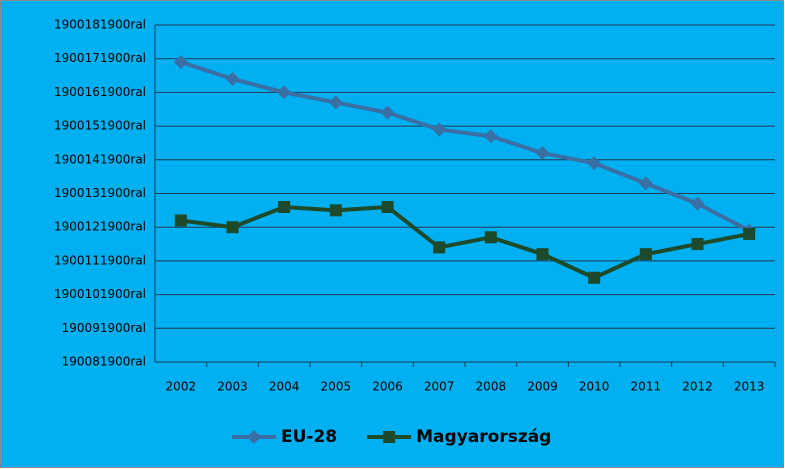 Image resolution: width=785 pixels, height=469 pixels. What do you see at coordinates (181, 387) in the screenshot?
I see `x-tick-label: 2002` at bounding box center [181, 387].